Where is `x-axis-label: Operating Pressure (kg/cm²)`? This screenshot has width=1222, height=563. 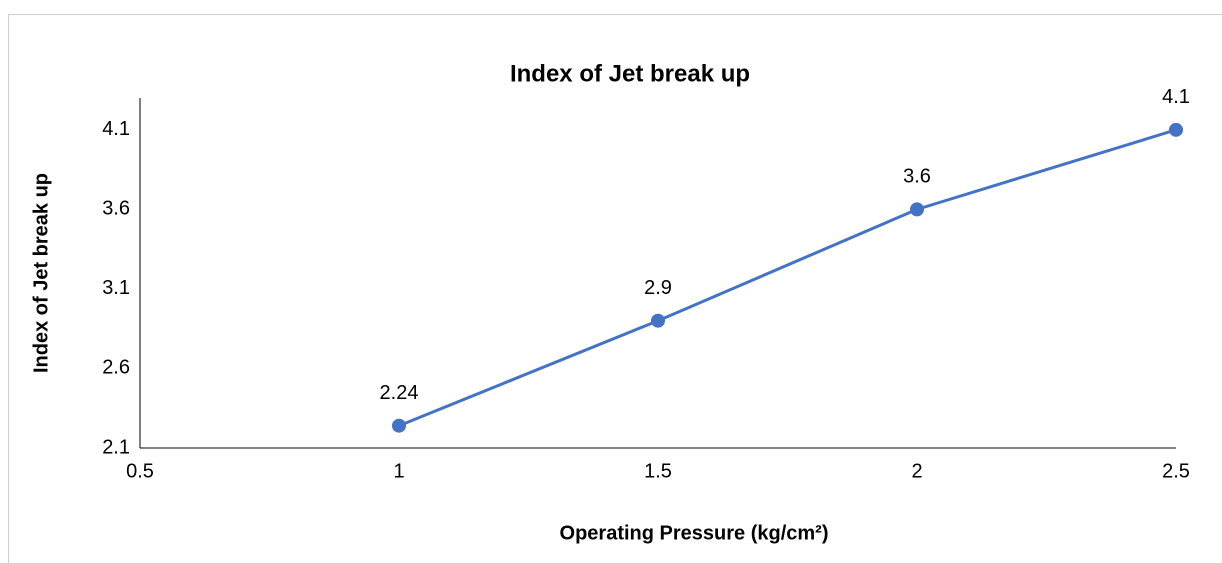
x-axis-label: Operating Pressure (kg/cm²) is located at coordinates (694, 533).